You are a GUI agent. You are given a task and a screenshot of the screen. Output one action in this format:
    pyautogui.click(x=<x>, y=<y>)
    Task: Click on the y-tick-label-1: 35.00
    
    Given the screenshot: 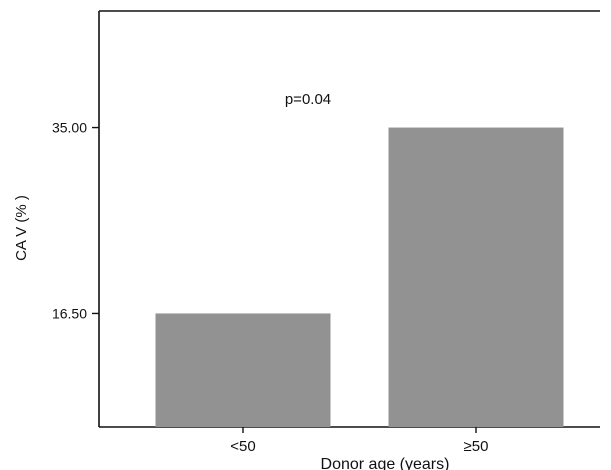 What is the action you would take?
    pyautogui.click(x=69, y=128)
    